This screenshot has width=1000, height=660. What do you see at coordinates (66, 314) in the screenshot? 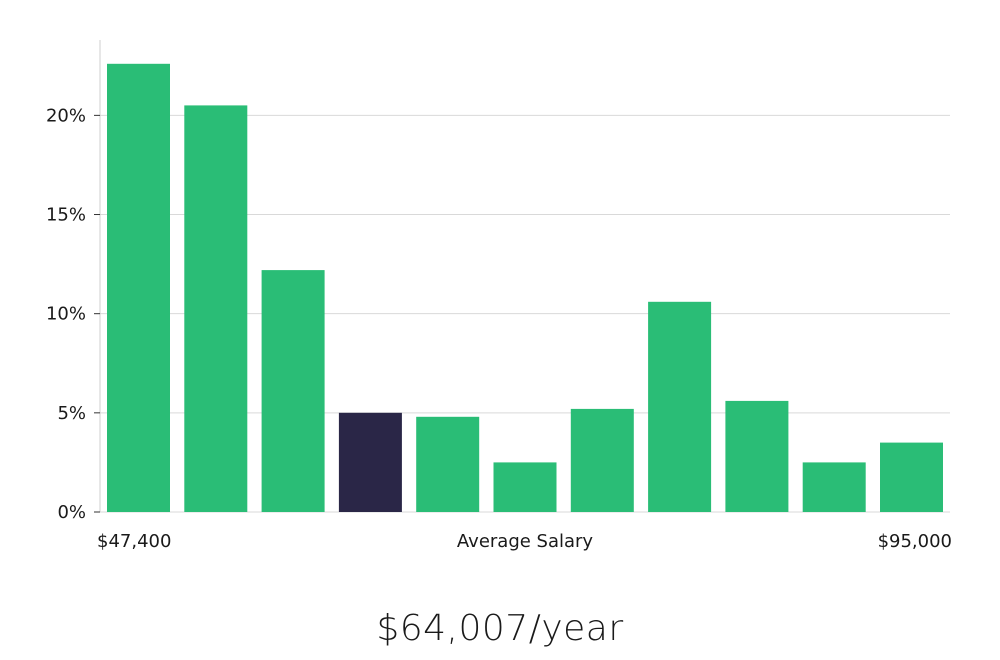
I see `y-tick-label: 10%` at bounding box center [66, 314].